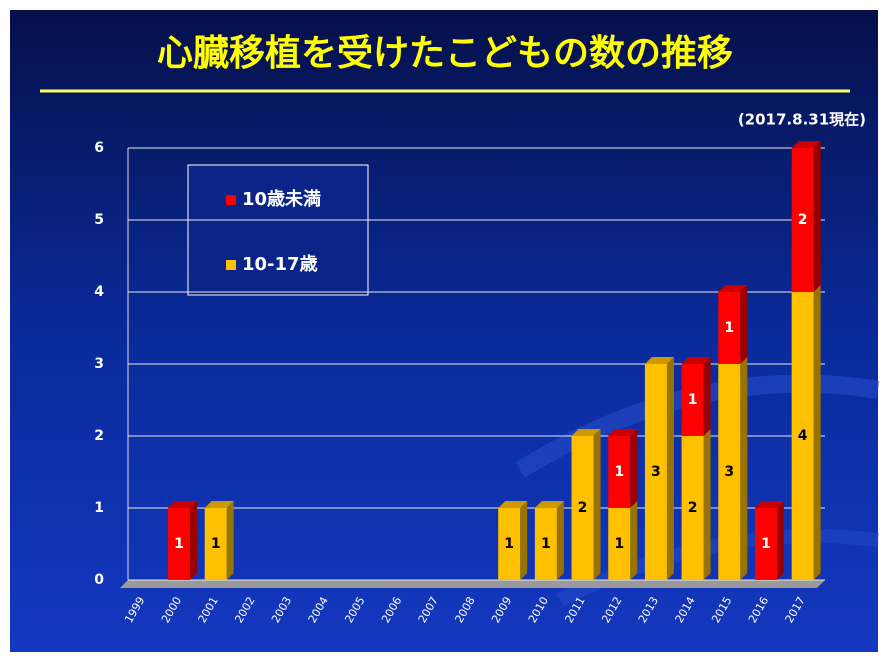 The height and width of the screenshot is (662, 888). Describe the element at coordinates (445, 53) in the screenshot. I see `chart-title: 心臓移植を受けたこどもの数の推移` at that location.